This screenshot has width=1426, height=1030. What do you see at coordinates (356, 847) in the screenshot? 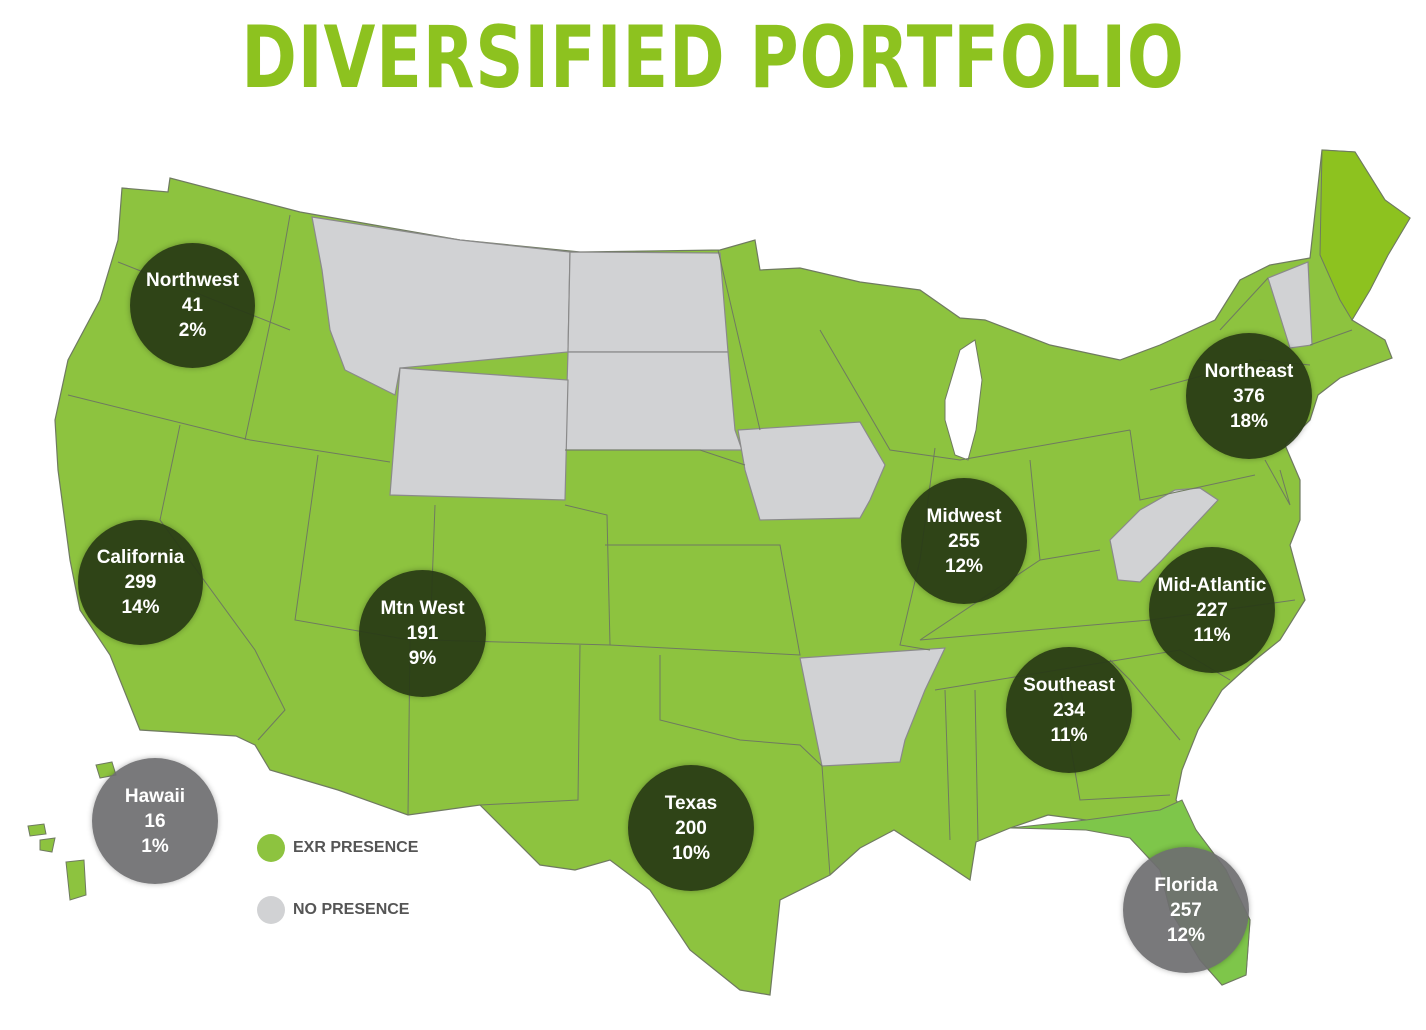
I see `legend-presence-label: EXR PRESENCE` at bounding box center [356, 847].